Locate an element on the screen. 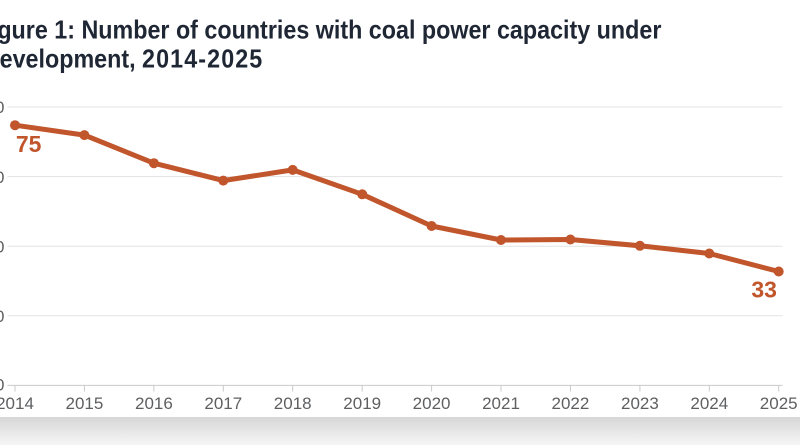 The width and height of the screenshot is (800, 445). svg-text: 2018 is located at coordinates (293, 403).